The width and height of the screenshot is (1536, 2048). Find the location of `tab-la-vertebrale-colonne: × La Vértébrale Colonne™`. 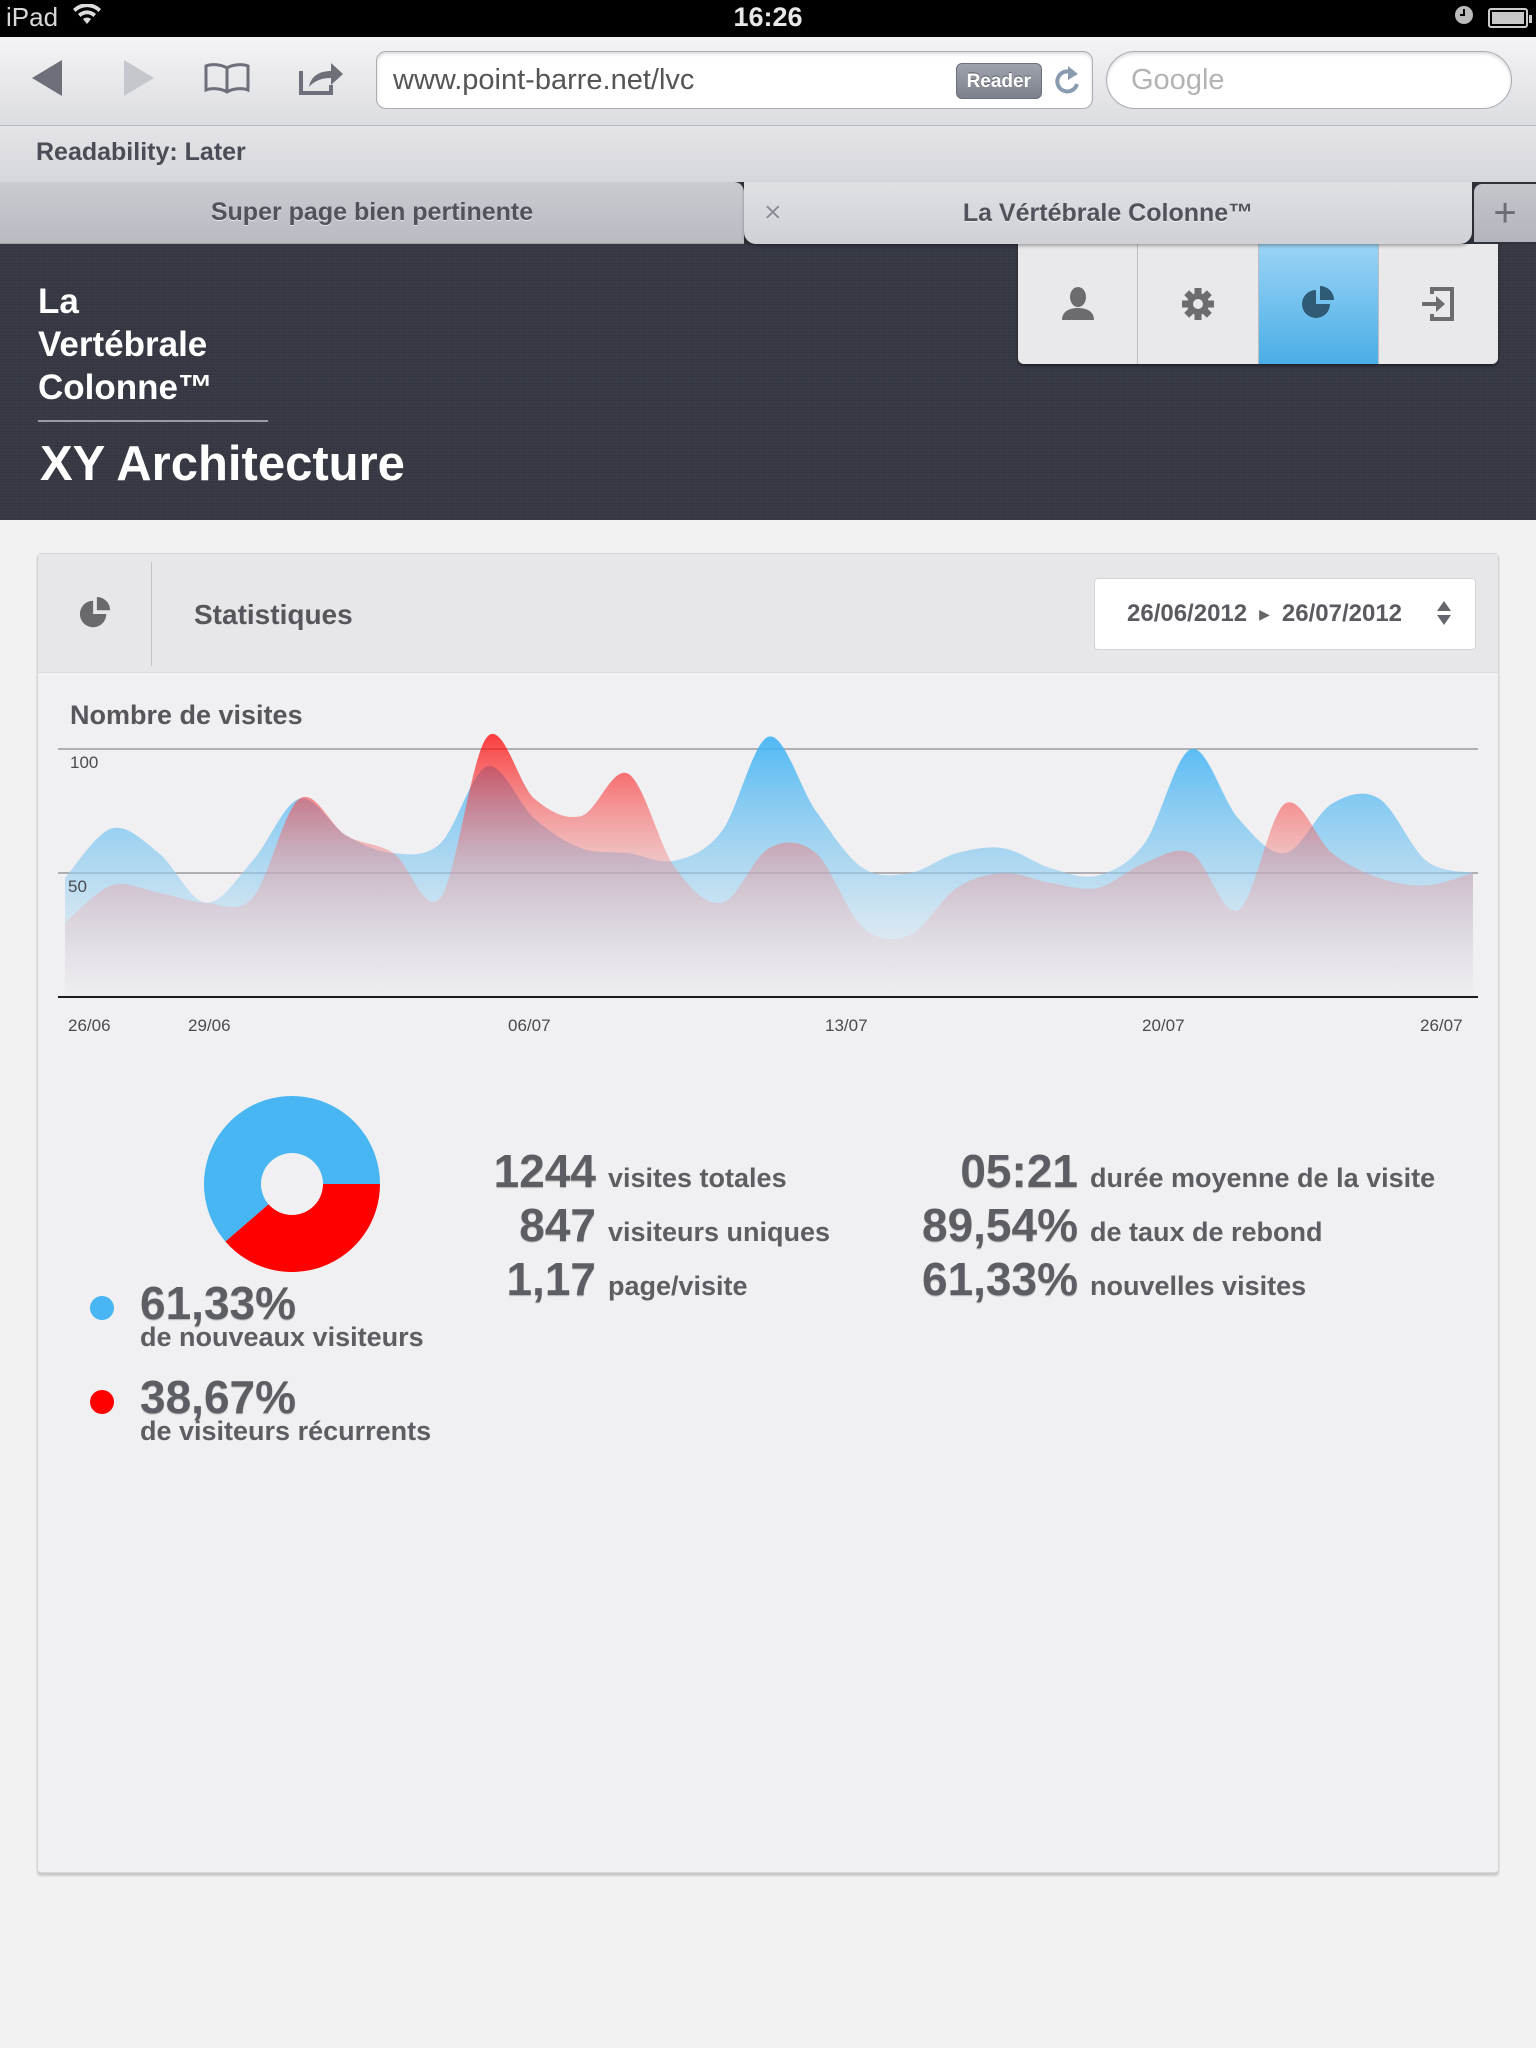

tab-la-vertebrale-colonne: × La Vértébrale Colonne™ is located at coordinates (1108, 213).